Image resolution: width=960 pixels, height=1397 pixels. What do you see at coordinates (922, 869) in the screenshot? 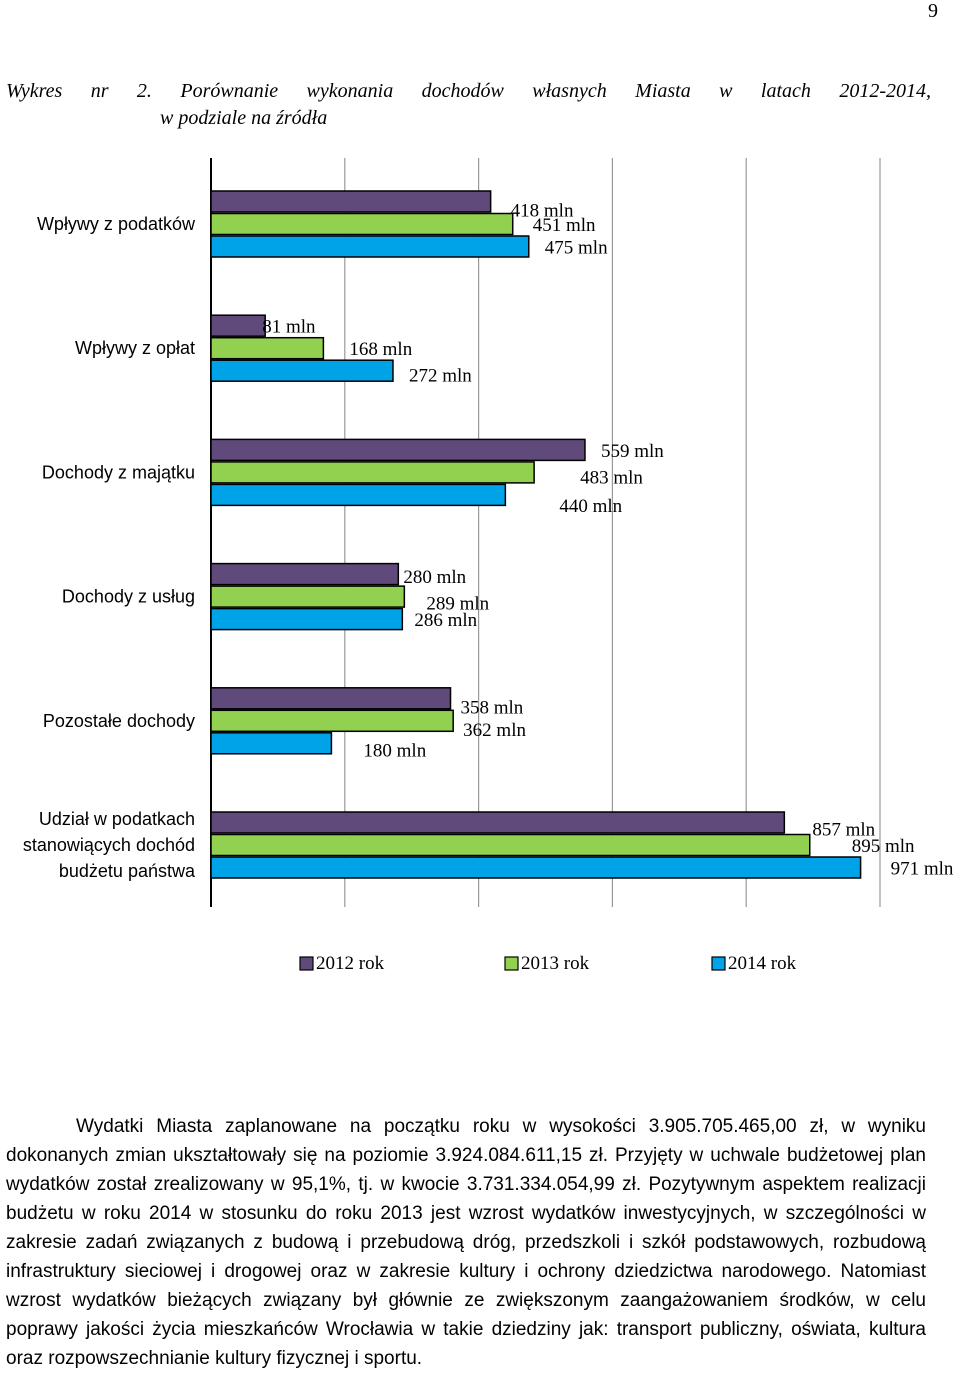
I see `data-label: 971 mln` at bounding box center [922, 869].